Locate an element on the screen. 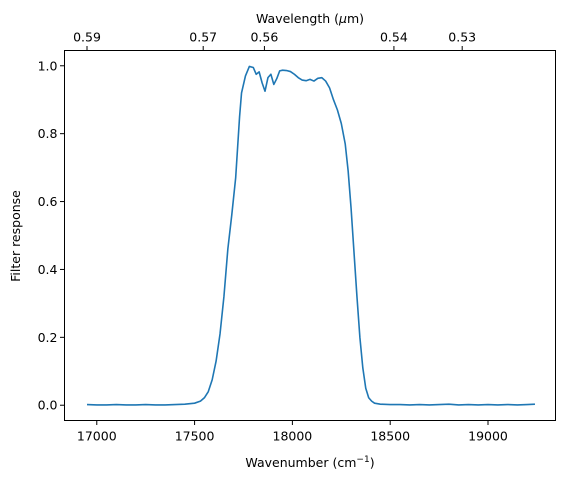 This screenshot has height=480, width=570. top-axis-ticks: 0.59 0.57 0.56 0.54 0.53 is located at coordinates (274, 40).